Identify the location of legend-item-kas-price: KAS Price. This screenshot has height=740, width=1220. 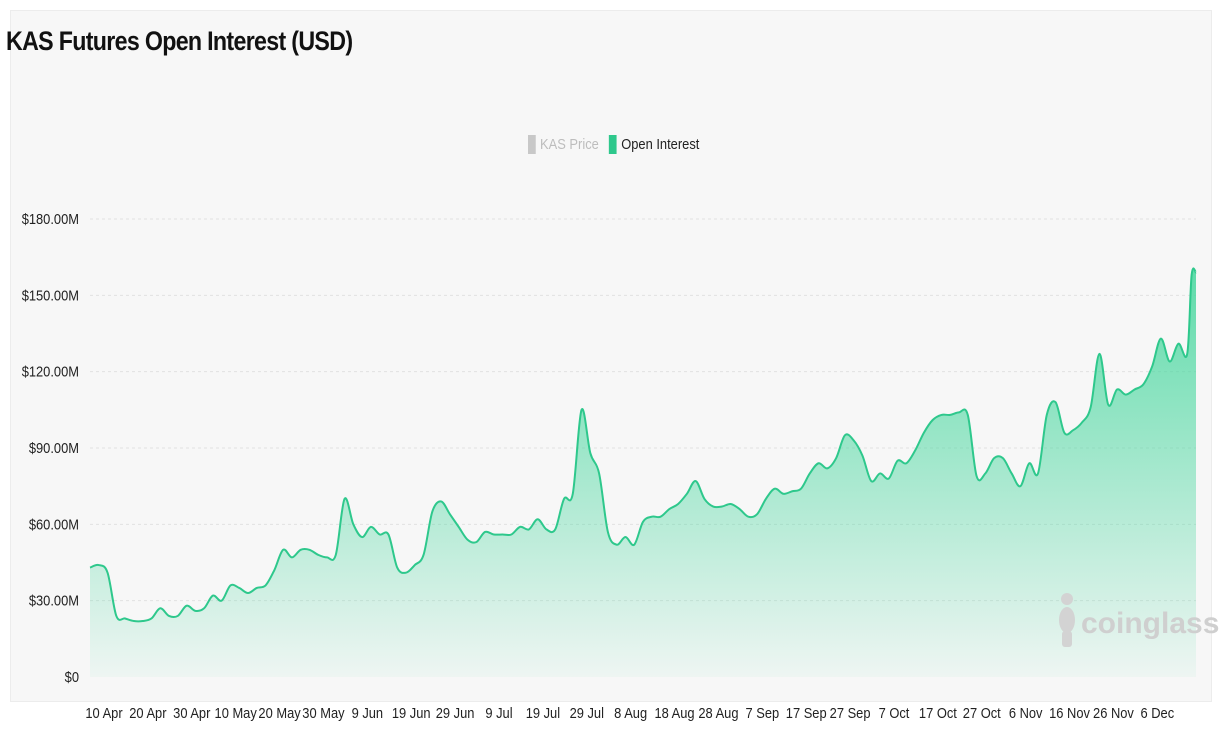
(563, 144).